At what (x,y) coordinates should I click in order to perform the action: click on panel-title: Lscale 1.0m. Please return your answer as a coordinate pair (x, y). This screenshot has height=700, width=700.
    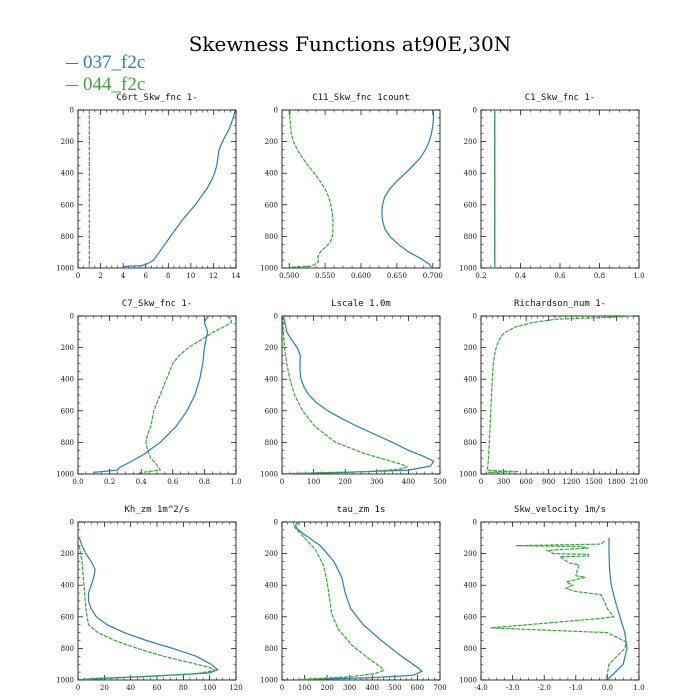
    Looking at the image, I should click on (361, 304).